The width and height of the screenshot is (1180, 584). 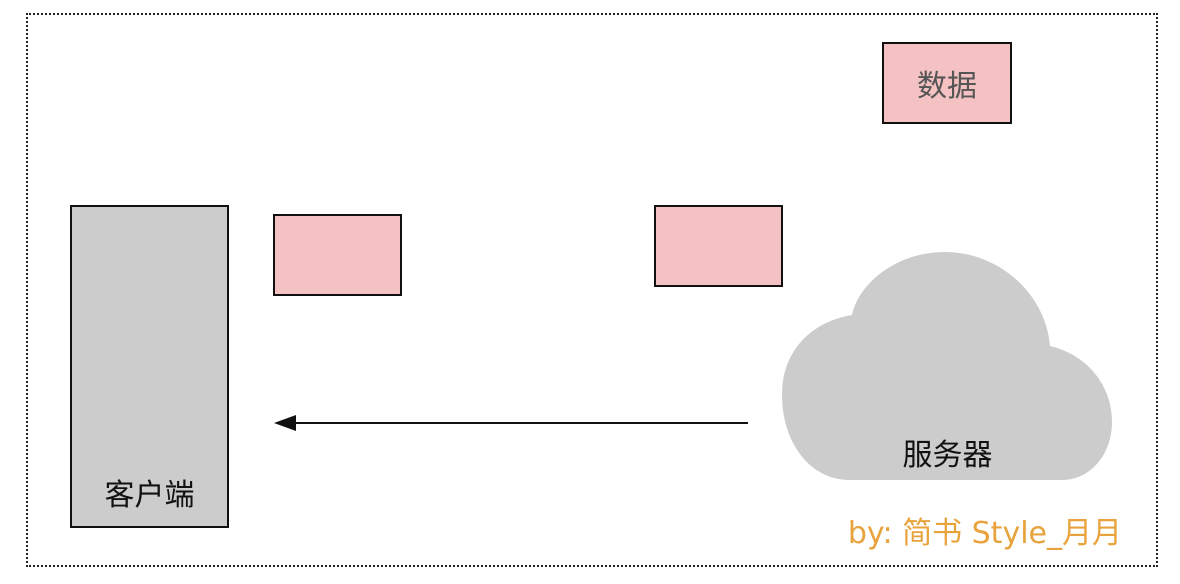 I want to click on cloud-icon, so click(x=947, y=366).